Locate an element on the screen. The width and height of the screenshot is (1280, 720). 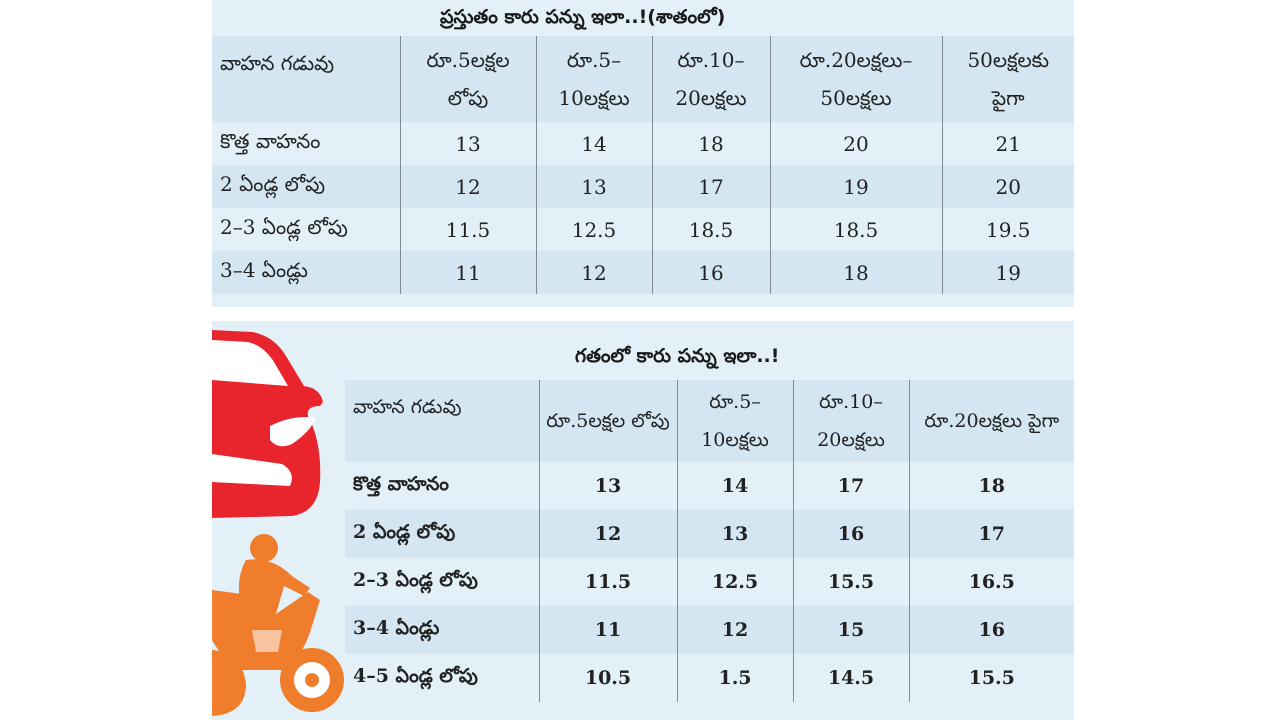
row-label: 4–5 ఏండ్ల లోపు is located at coordinates (415, 675).